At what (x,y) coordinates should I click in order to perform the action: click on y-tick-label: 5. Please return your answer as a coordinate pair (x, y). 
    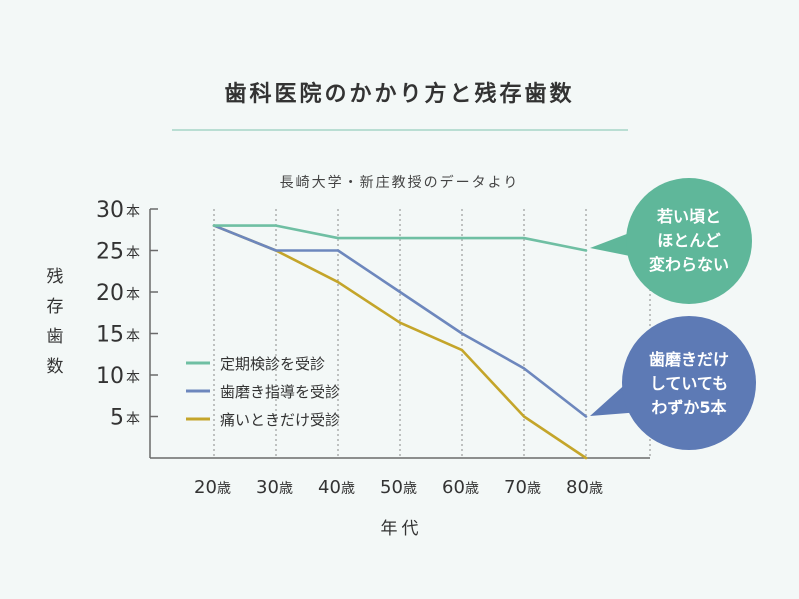
    Looking at the image, I should click on (117, 418).